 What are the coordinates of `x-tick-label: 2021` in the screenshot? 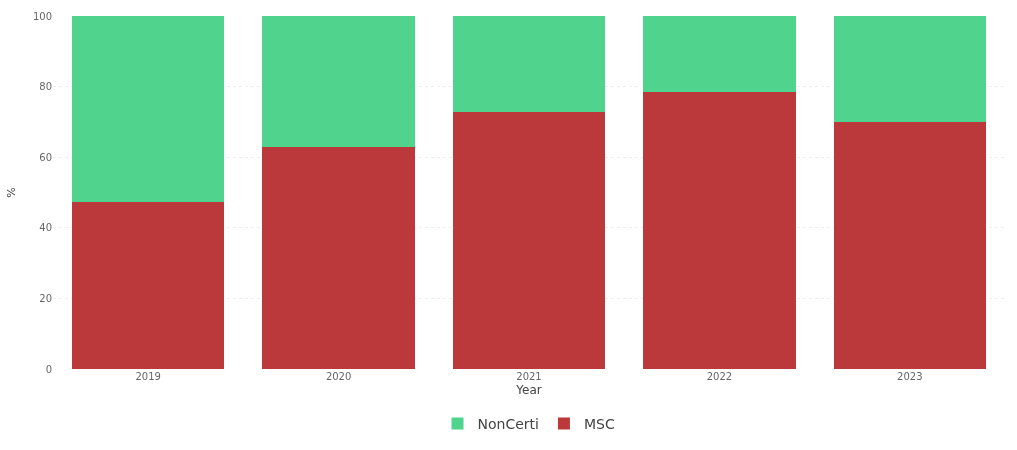 It's located at (529, 376).